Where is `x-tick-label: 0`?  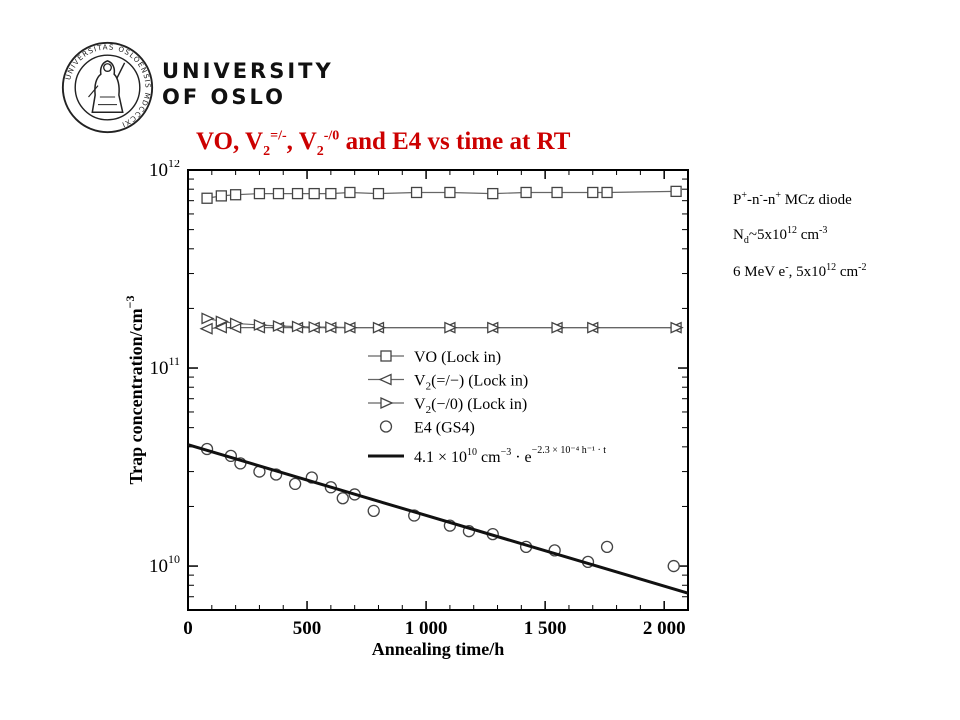 x-tick-label: 0 is located at coordinates (188, 628).